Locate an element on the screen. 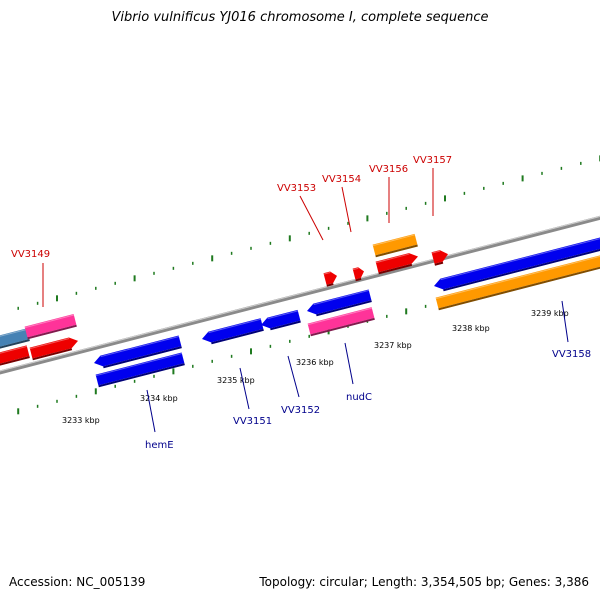 This screenshot has height=600, width=600. gene-vv3149 is located at coordinates (50, 327).